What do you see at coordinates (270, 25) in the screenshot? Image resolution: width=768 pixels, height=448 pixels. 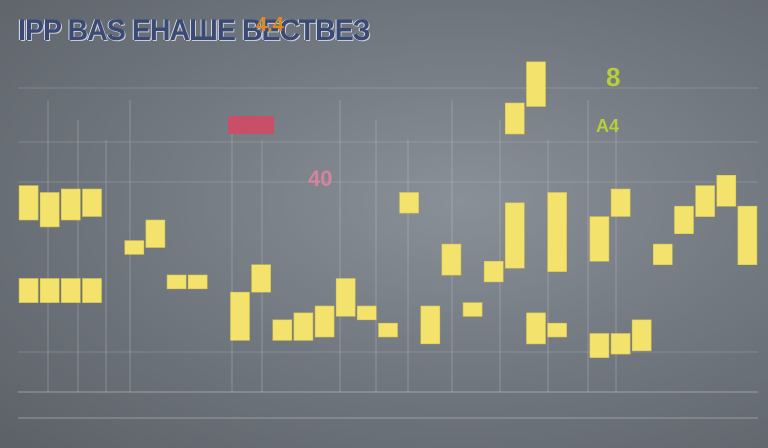 I see `title-accent-value: 4.4` at bounding box center [270, 25].